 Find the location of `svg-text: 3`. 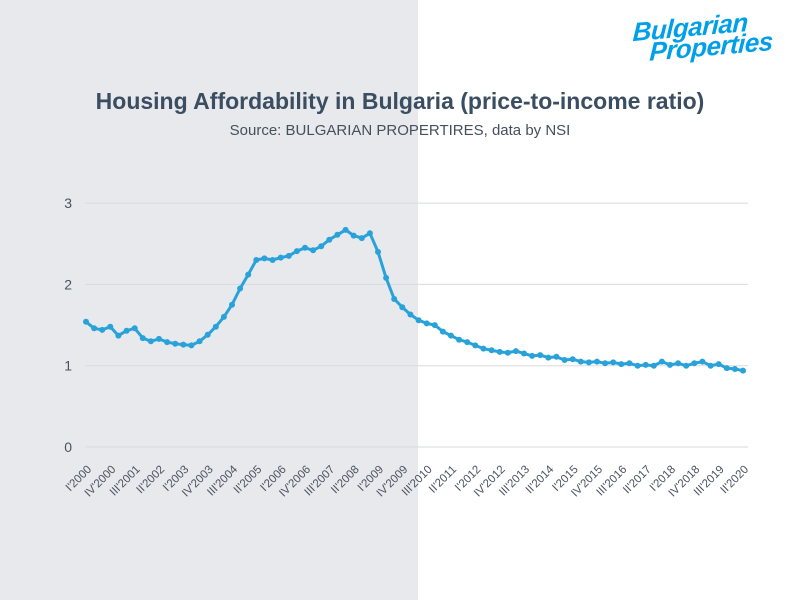

svg-text: 3 is located at coordinates (68, 203).